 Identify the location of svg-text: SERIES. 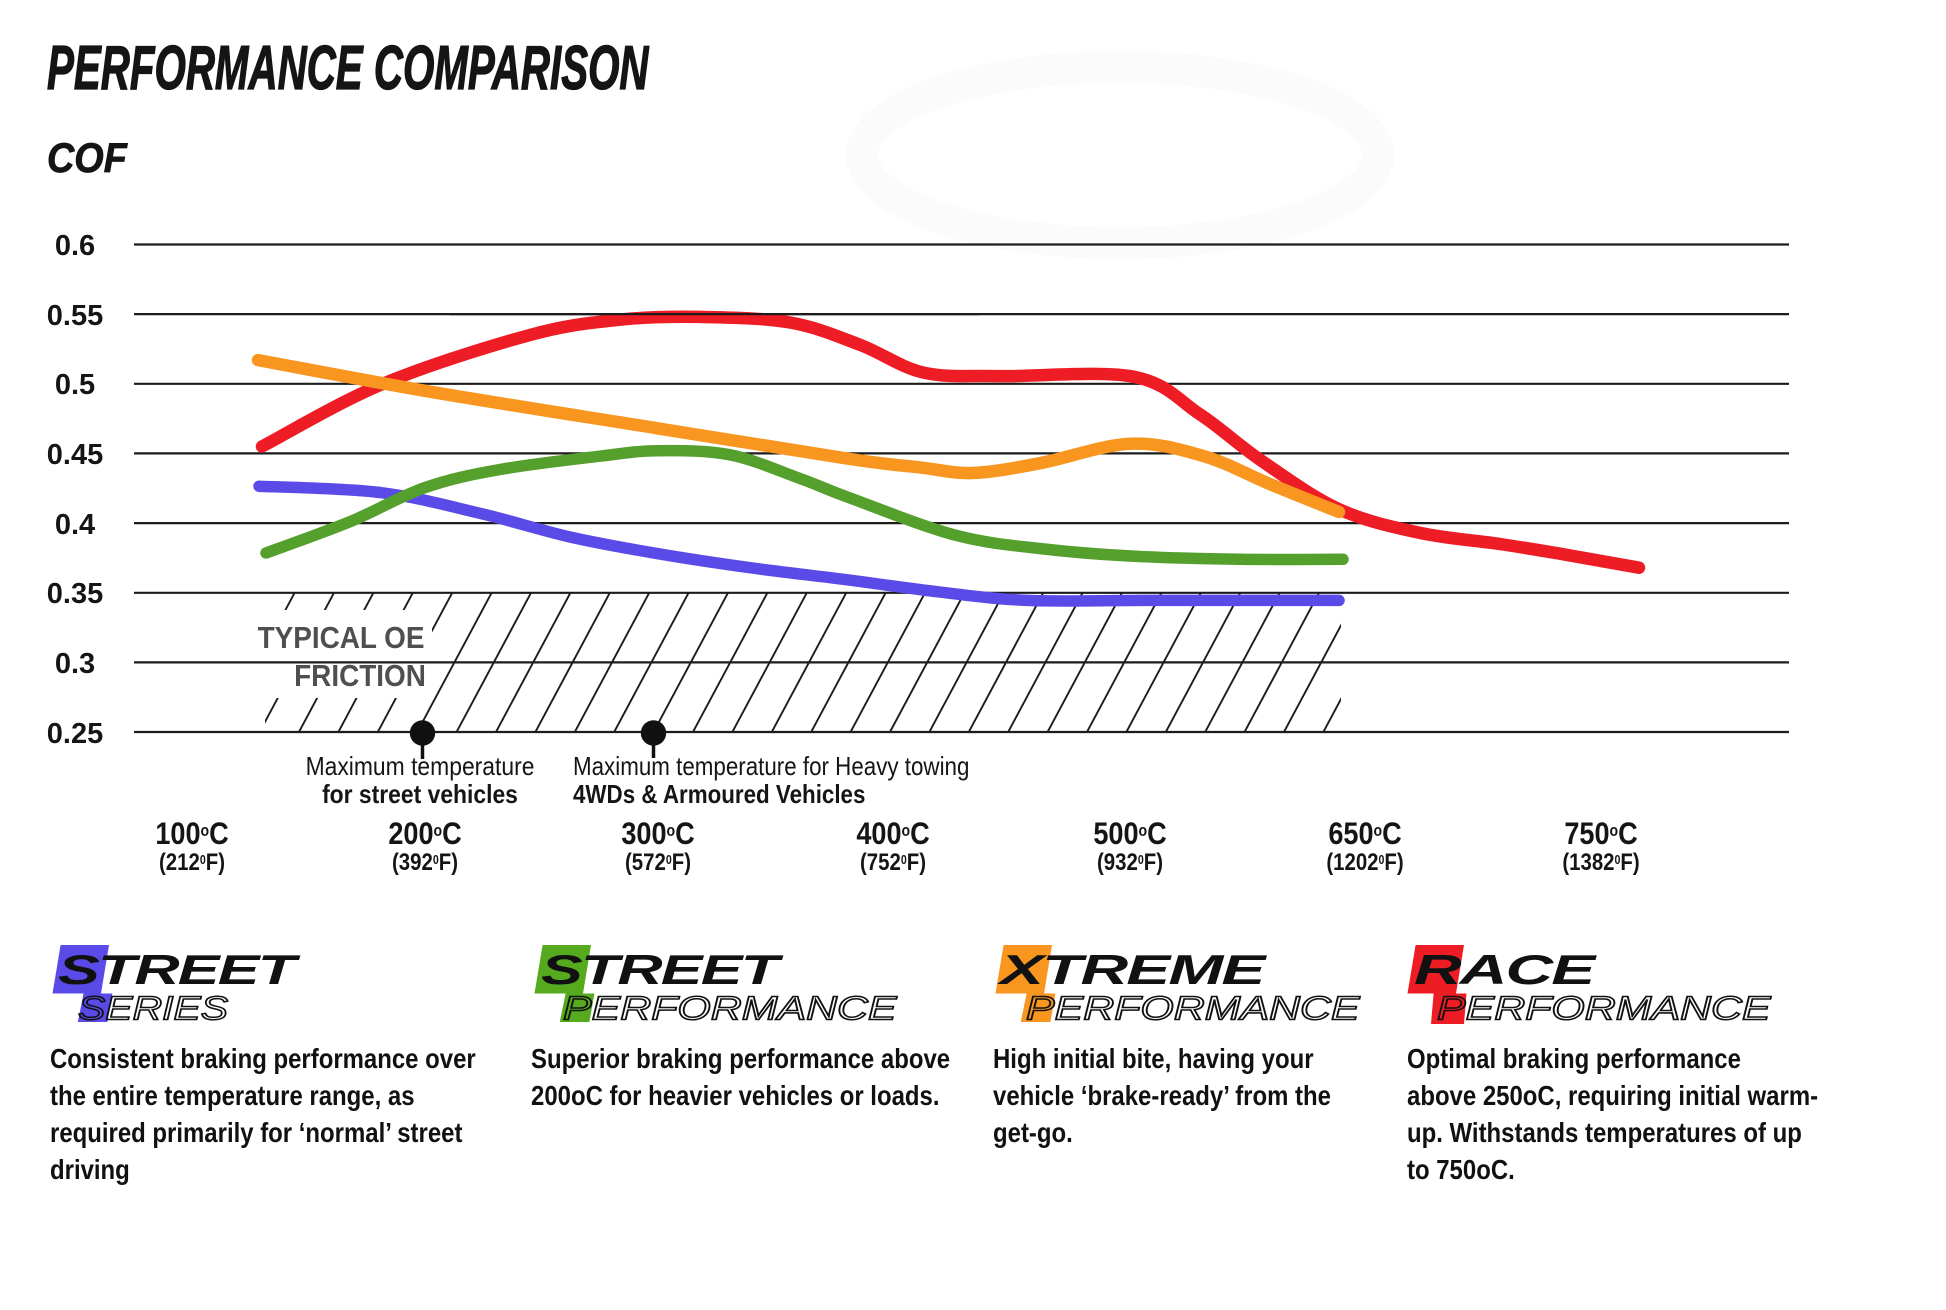
(153, 1007).